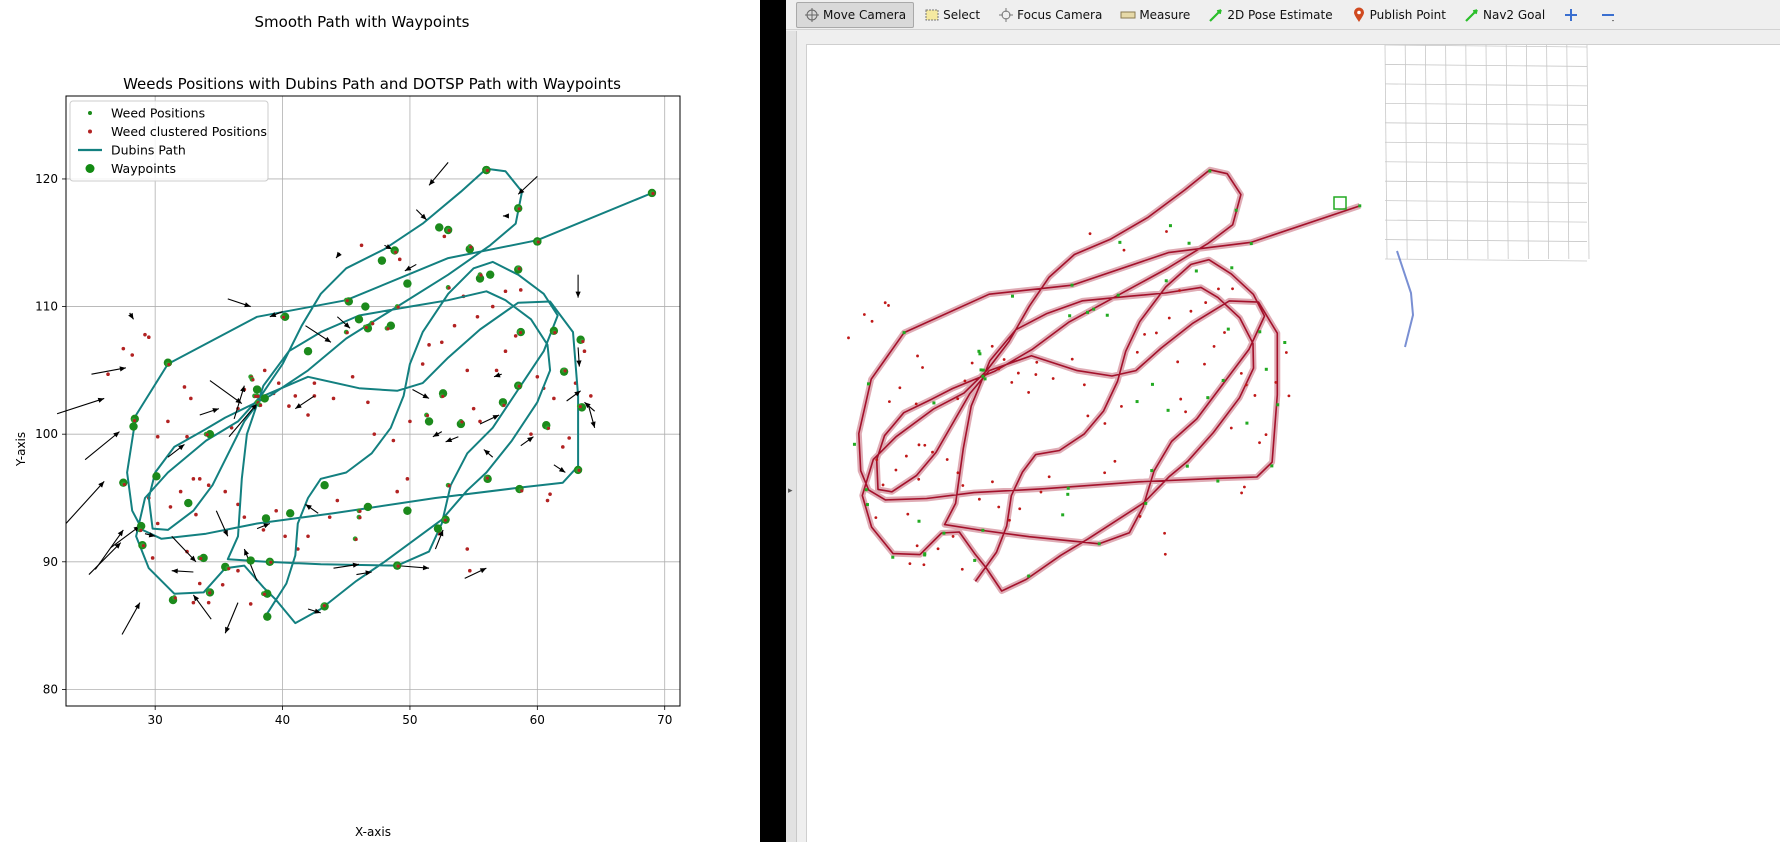 This screenshot has width=1780, height=842. I want to click on select-icon, so click(932, 15).